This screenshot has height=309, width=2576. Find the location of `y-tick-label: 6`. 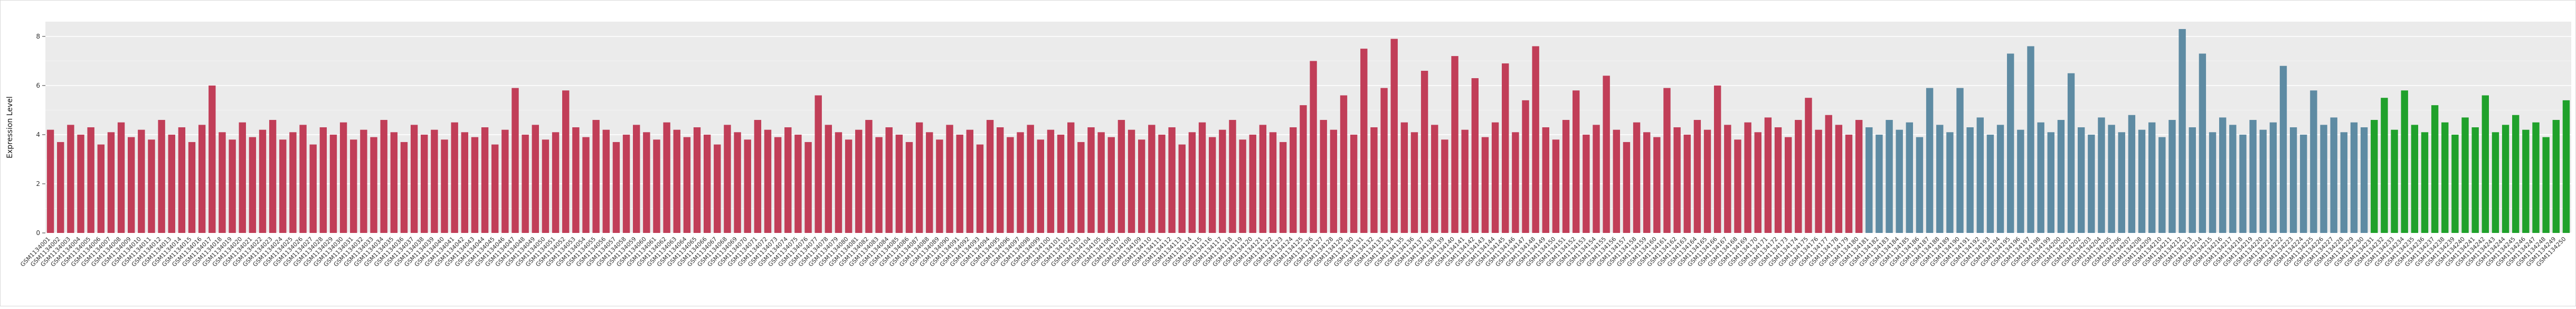

y-tick-label: 6 is located at coordinates (38, 85).